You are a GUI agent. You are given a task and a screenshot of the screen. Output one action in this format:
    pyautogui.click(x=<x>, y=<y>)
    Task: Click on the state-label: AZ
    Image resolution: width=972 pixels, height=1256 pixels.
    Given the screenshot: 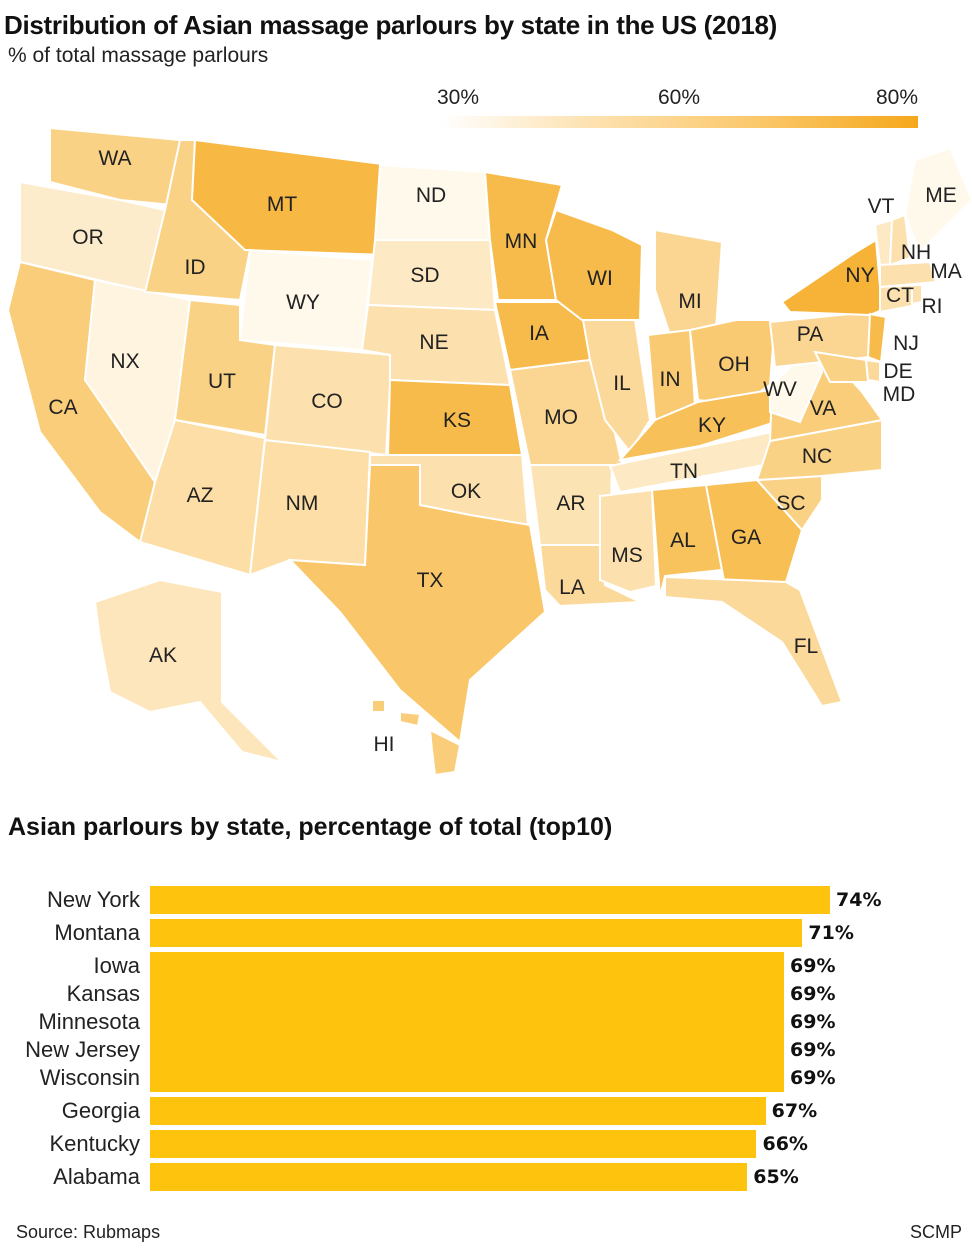 What is the action you would take?
    pyautogui.click(x=200, y=495)
    